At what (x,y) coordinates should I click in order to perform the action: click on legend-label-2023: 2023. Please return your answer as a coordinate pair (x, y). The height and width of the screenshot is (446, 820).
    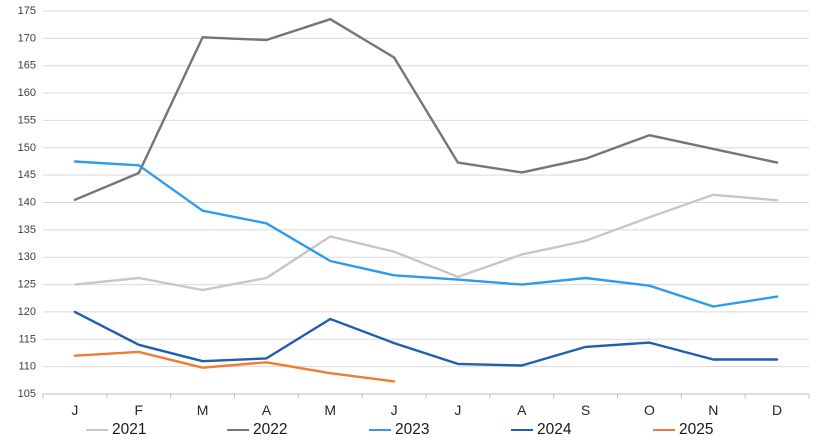
    Looking at the image, I should click on (412, 429).